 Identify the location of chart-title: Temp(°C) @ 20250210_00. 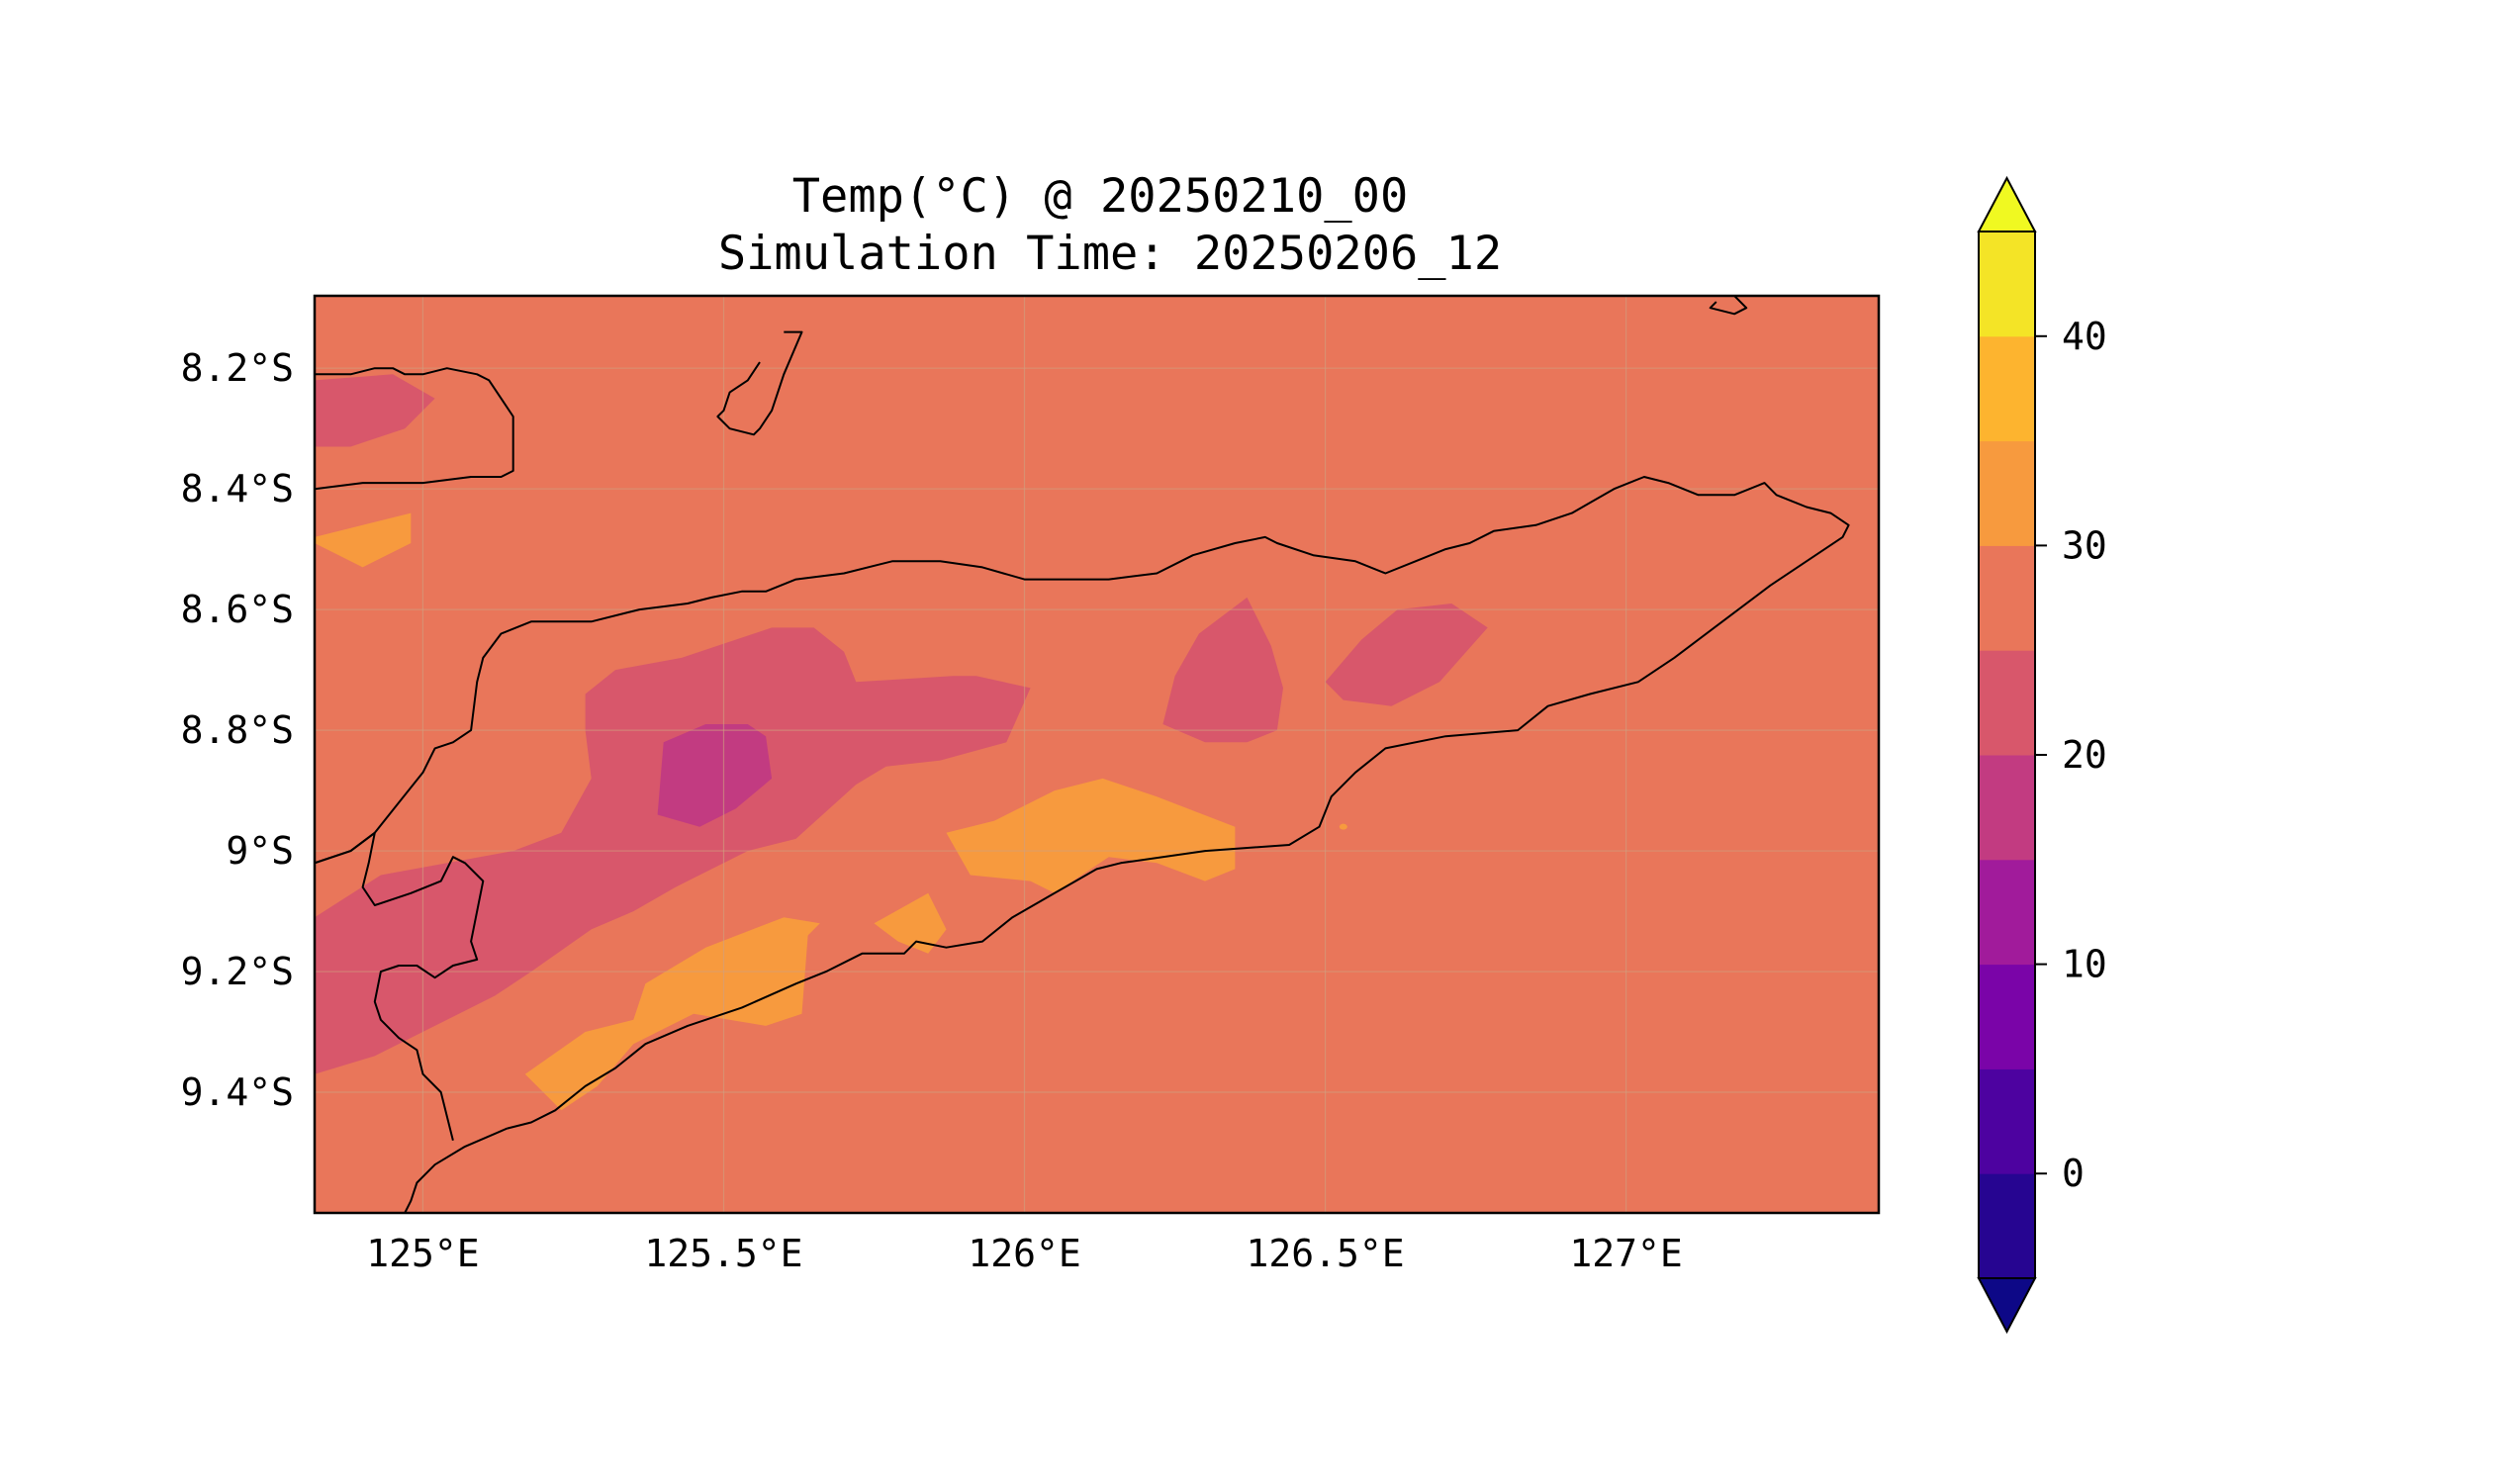
(1100, 196).